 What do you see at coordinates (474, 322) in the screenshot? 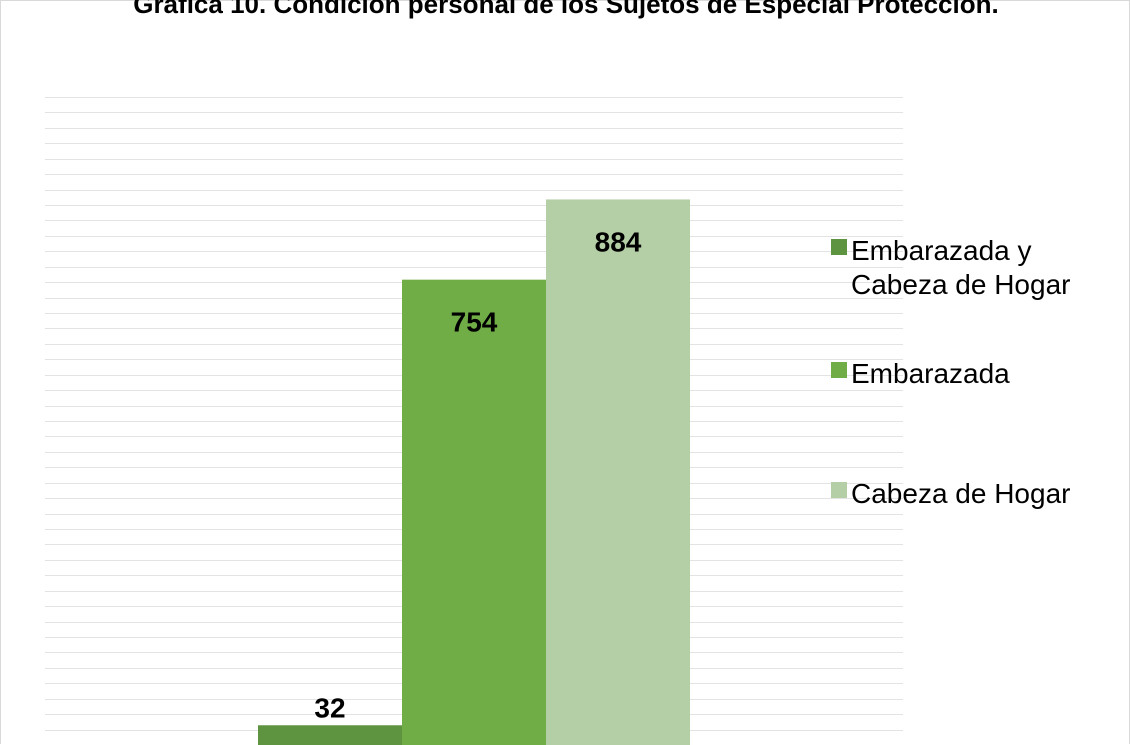
I see `data-label: 754` at bounding box center [474, 322].